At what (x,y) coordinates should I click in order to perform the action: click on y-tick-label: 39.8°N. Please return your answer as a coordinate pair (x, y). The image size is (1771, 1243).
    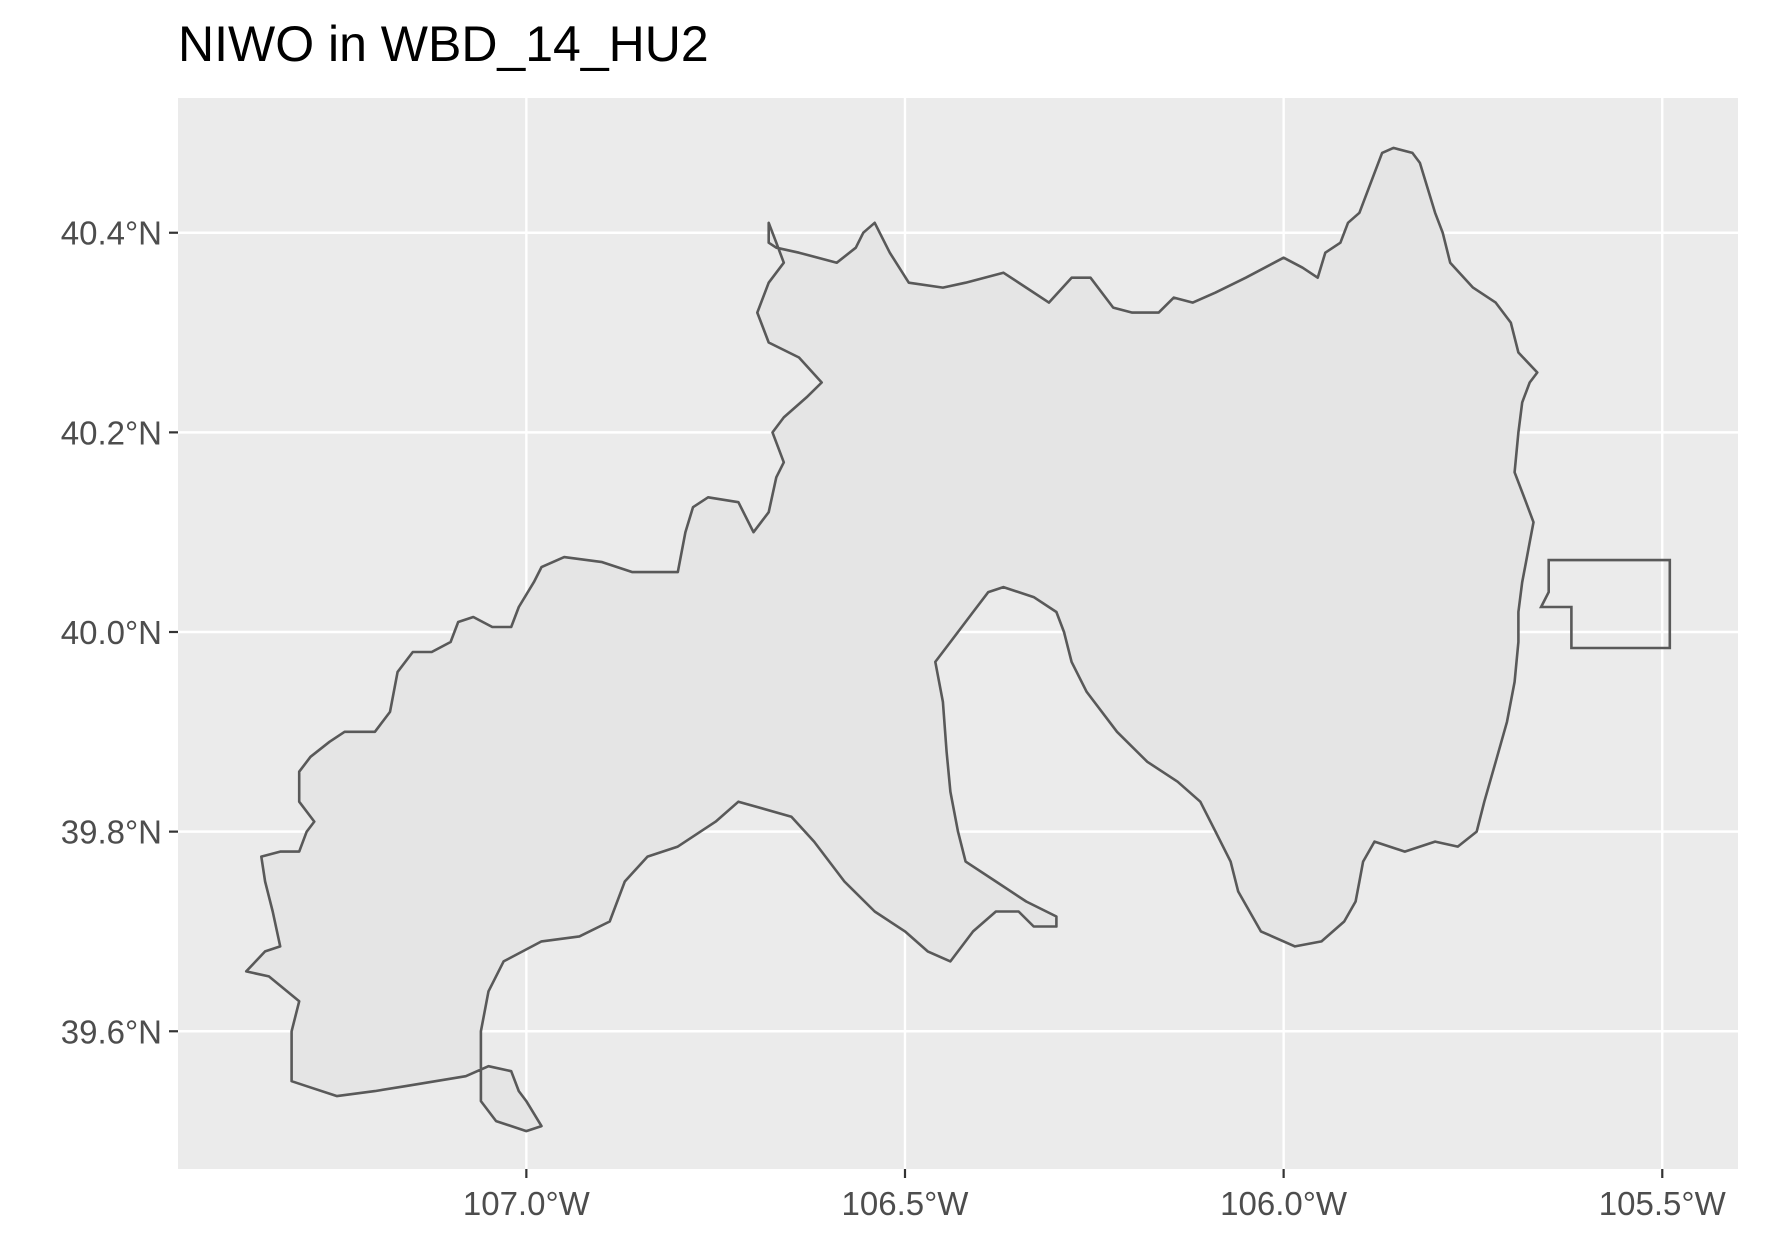
    Looking at the image, I should click on (111, 832).